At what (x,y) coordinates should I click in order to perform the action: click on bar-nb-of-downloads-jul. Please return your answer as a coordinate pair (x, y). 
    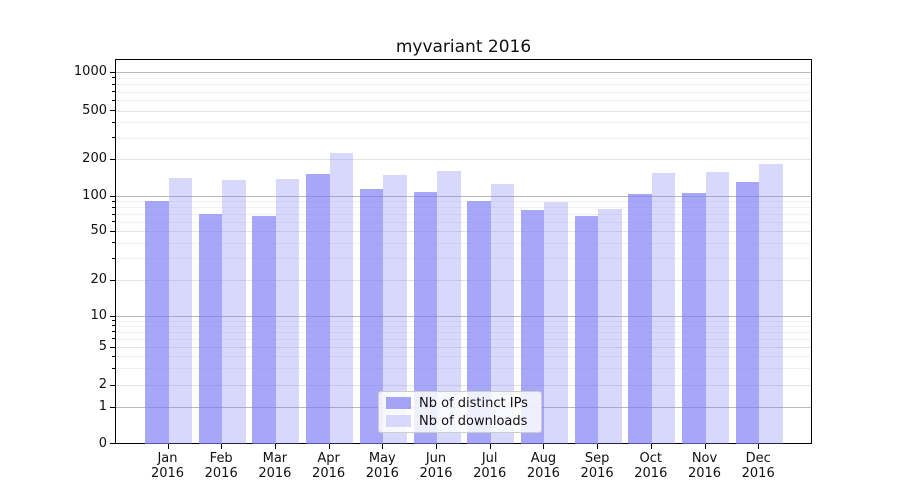
    Looking at the image, I should click on (502, 313).